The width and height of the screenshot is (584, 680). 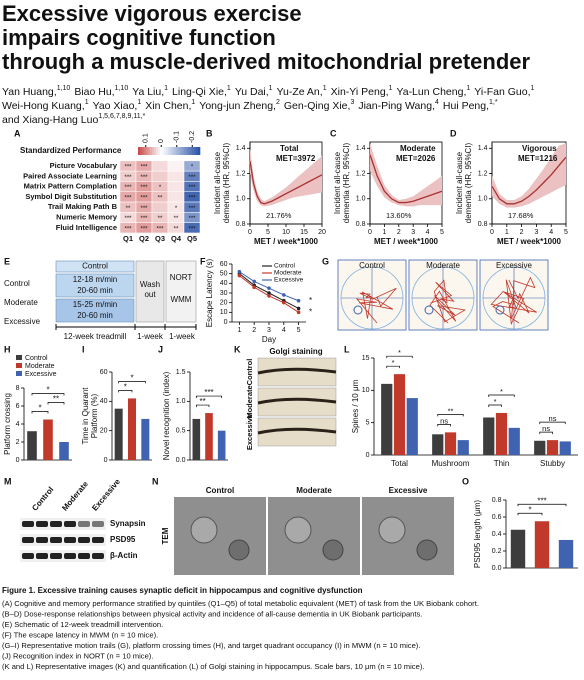 I want to click on y-tick-label: 20, so click(x=104, y=431).